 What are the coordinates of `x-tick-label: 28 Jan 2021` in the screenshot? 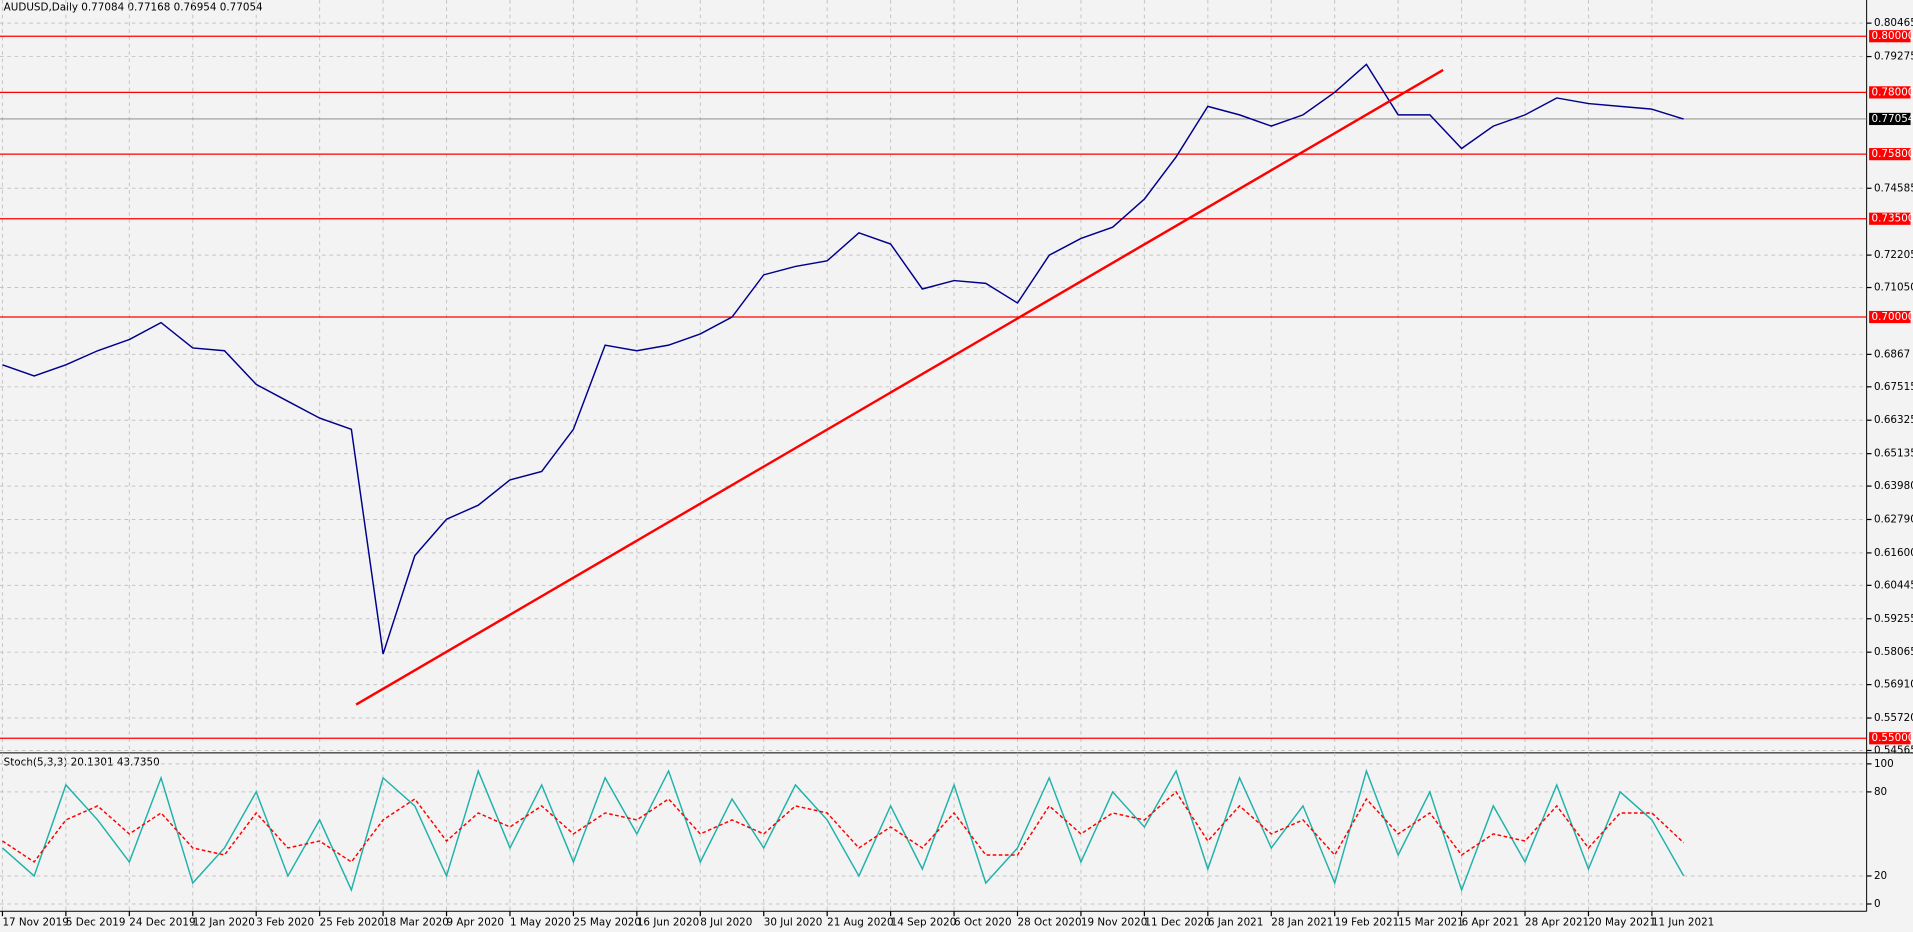 It's located at (1302, 922).